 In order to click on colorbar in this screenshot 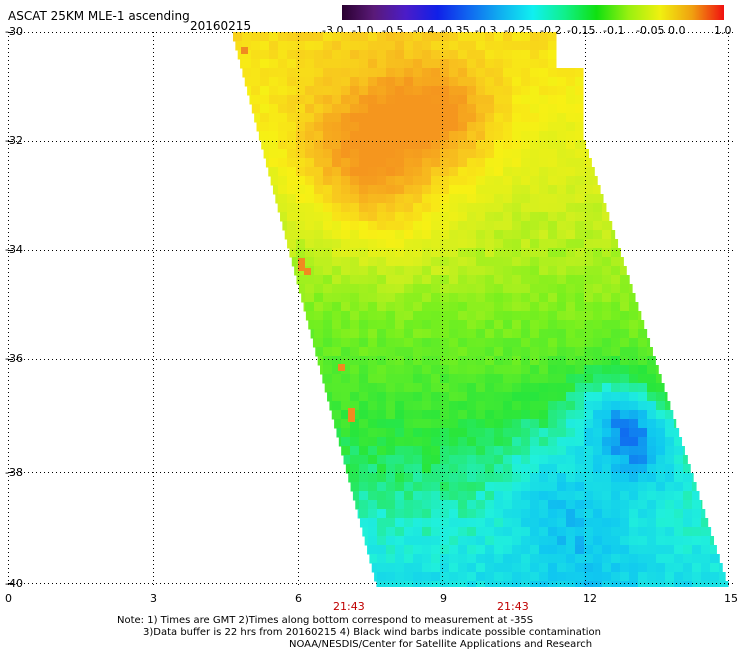, I will do `click(533, 12)`.